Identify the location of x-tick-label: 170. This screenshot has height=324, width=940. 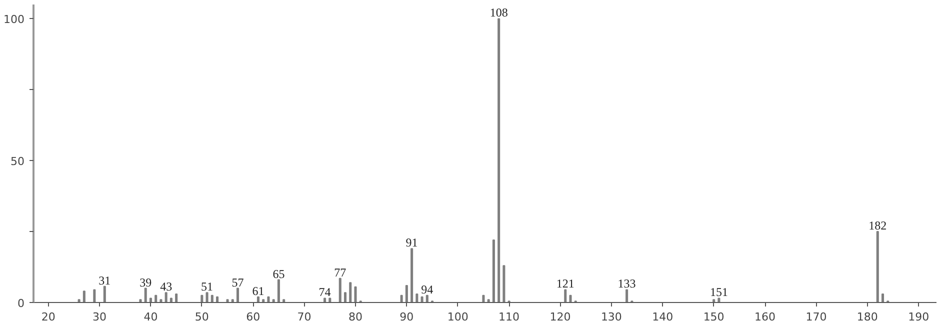
(816, 317).